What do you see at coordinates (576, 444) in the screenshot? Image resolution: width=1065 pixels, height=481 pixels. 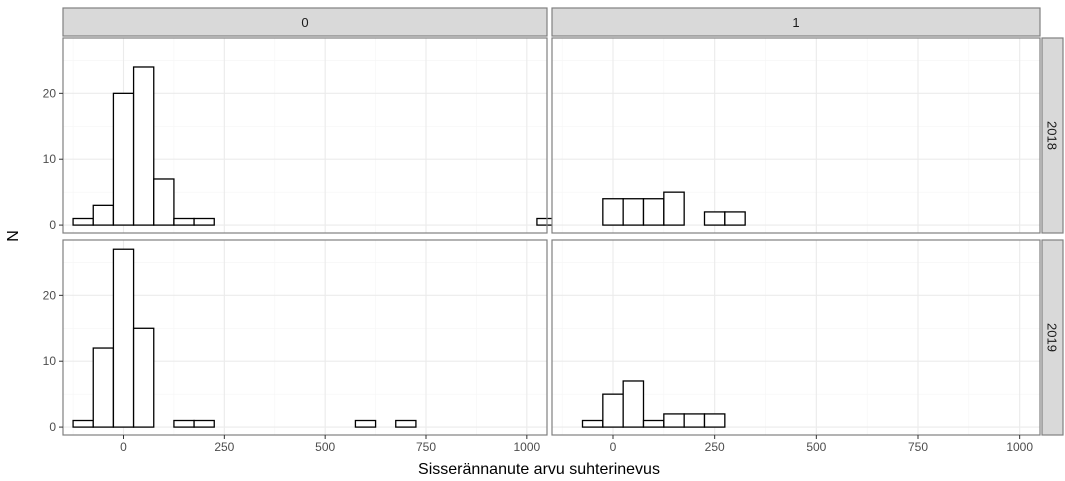 I see `x-axis-ticks: 0 250 500 750 1000 0 250 500 750 1000` at bounding box center [576, 444].